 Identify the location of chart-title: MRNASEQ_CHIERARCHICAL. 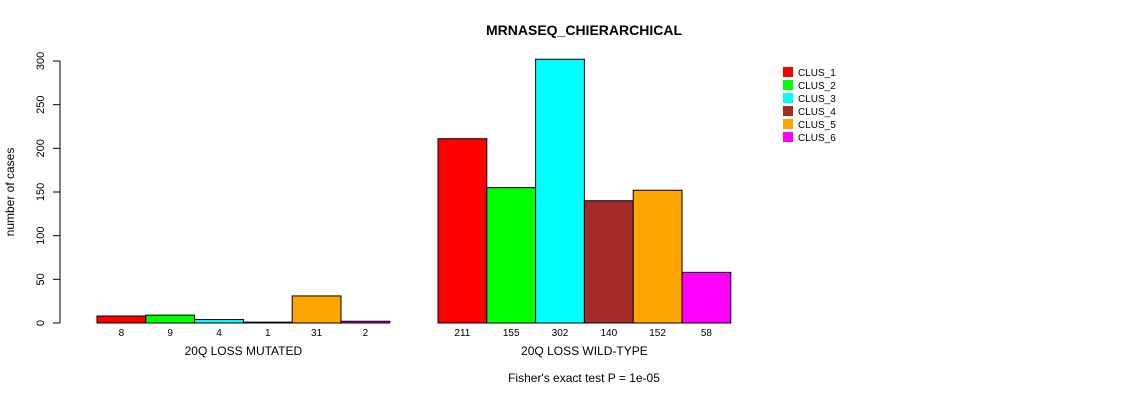
(584, 30).